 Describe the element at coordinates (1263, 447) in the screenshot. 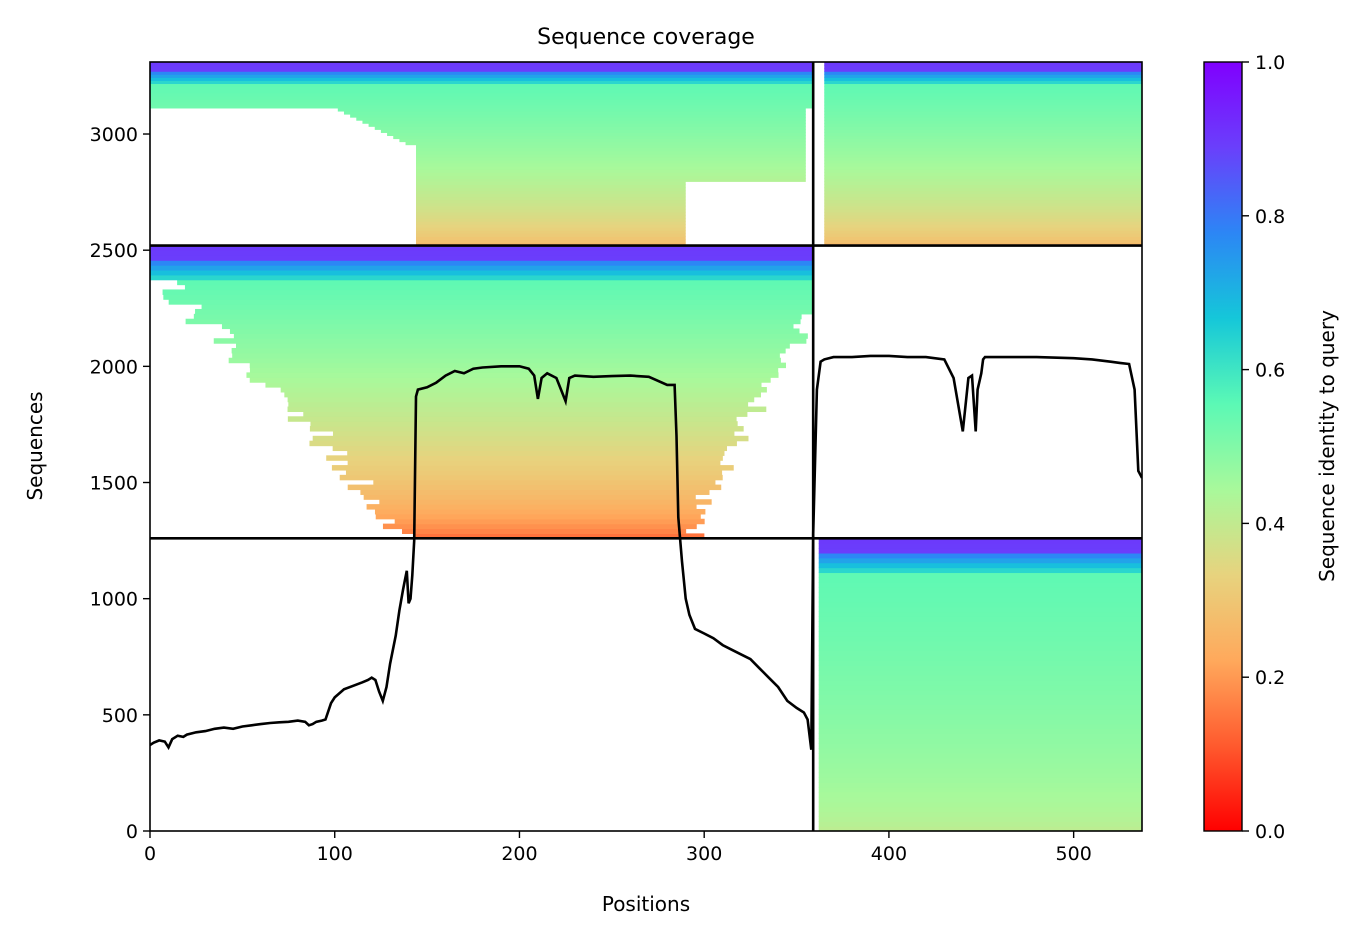

I see `colorbar-axis: 0.0 0.2 0.4 0.6 0.8 1.0` at that location.